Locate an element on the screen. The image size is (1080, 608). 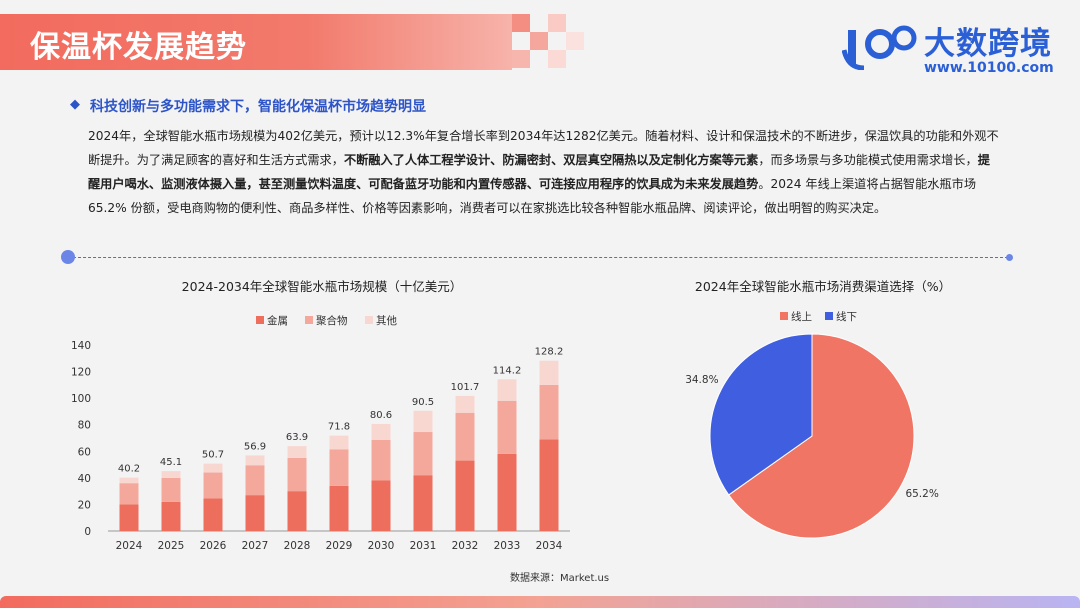
page-title: 保温杯发展趋势 is located at coordinates (138, 47).